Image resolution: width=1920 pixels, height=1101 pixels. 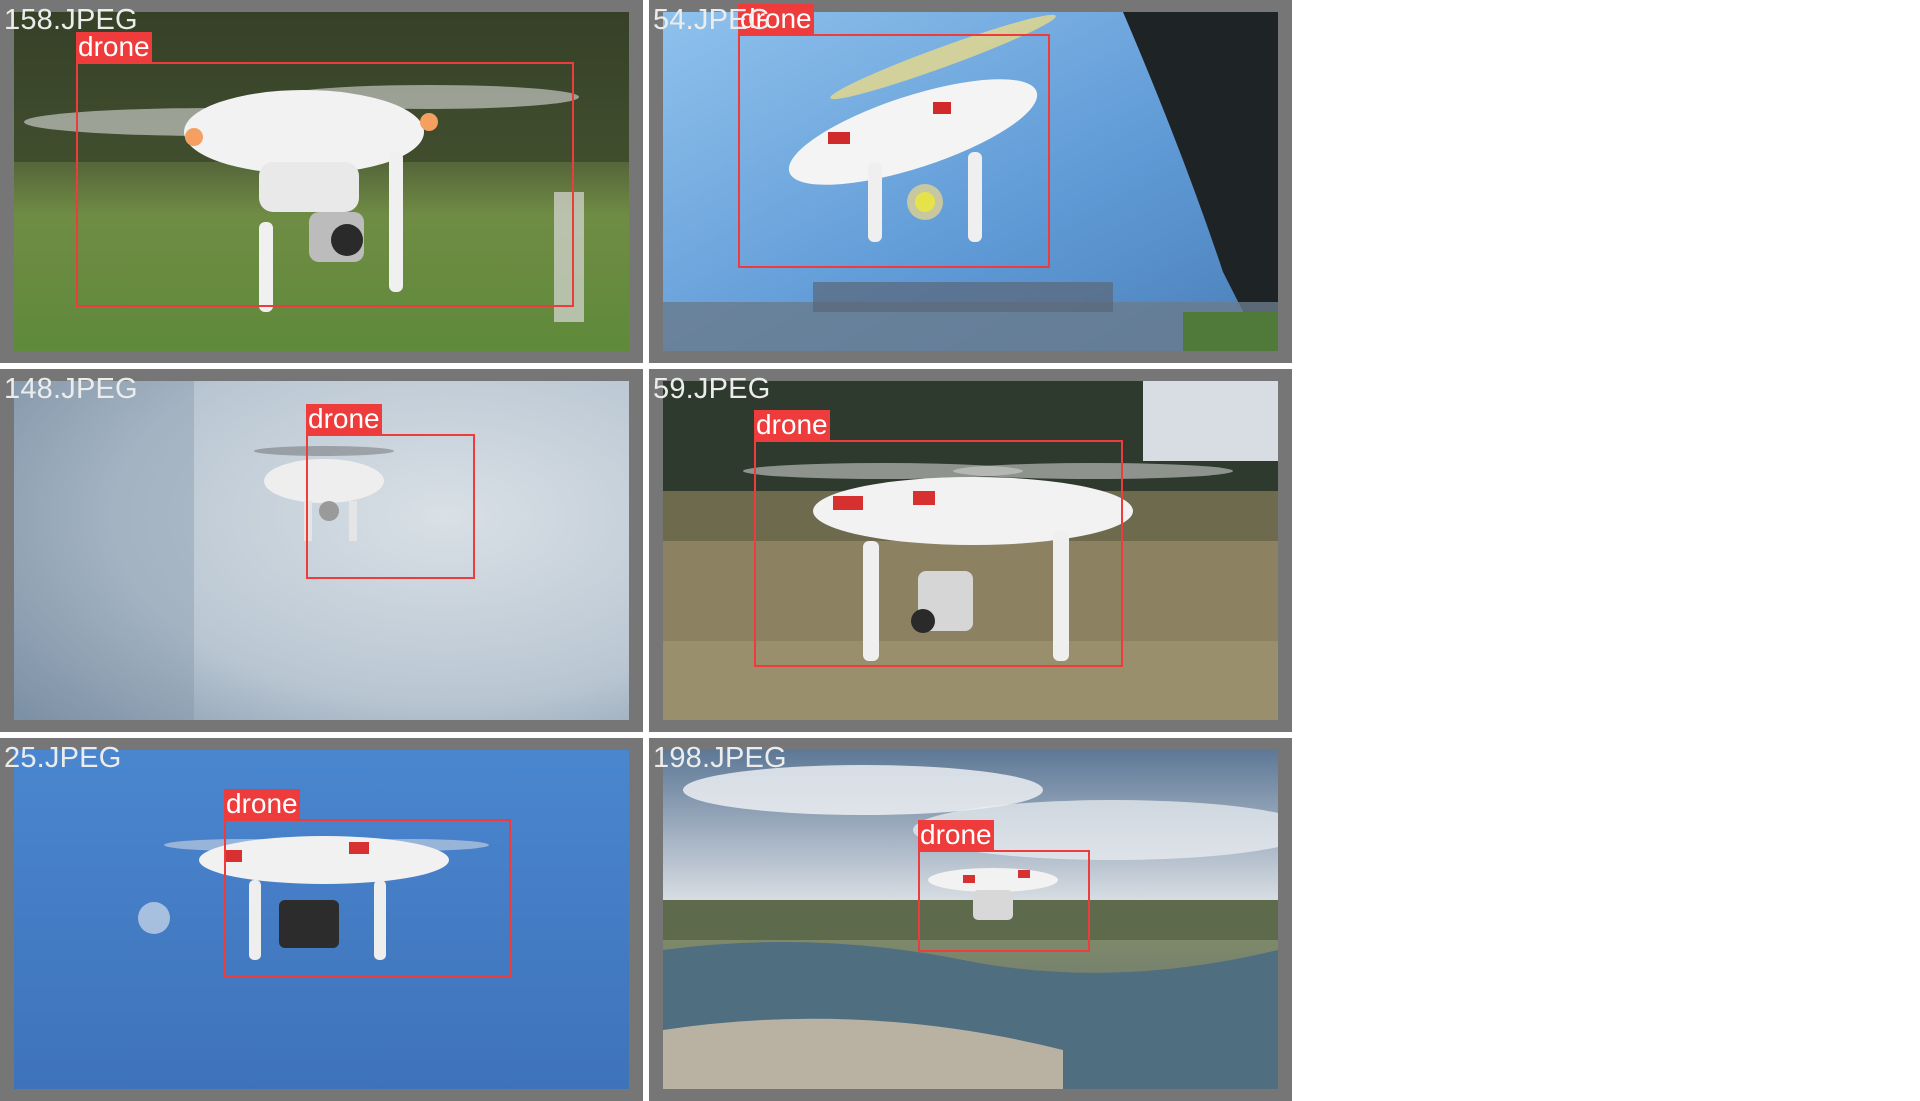 I want to click on image-cell-148: 148.JPEG drone, so click(x=321, y=550).